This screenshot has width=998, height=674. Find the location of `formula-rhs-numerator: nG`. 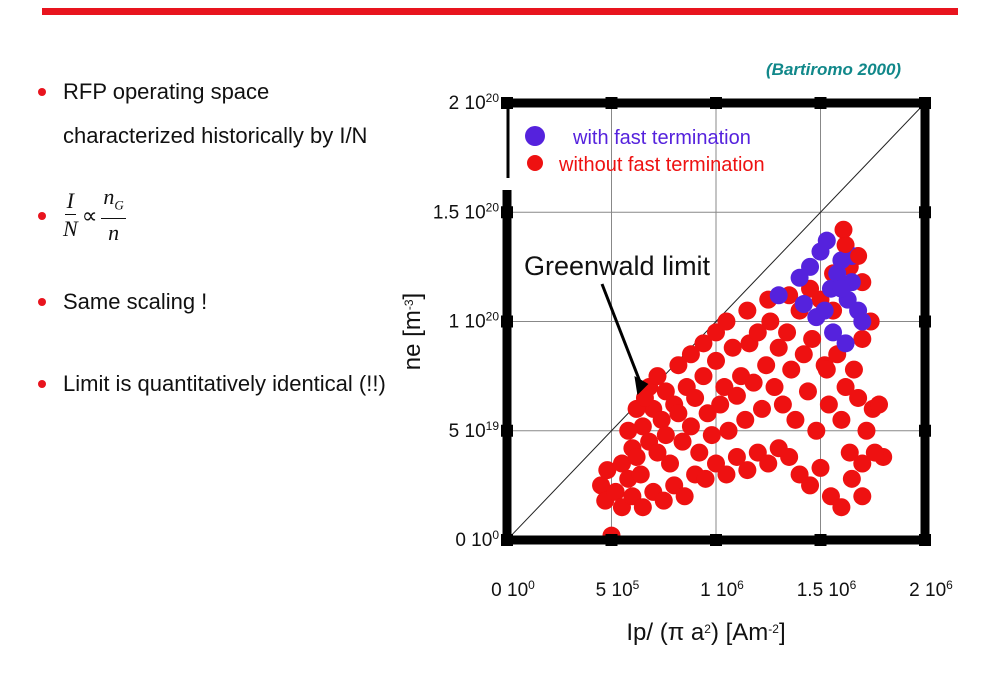

formula-rhs-numerator: nG is located at coordinates (113, 202).